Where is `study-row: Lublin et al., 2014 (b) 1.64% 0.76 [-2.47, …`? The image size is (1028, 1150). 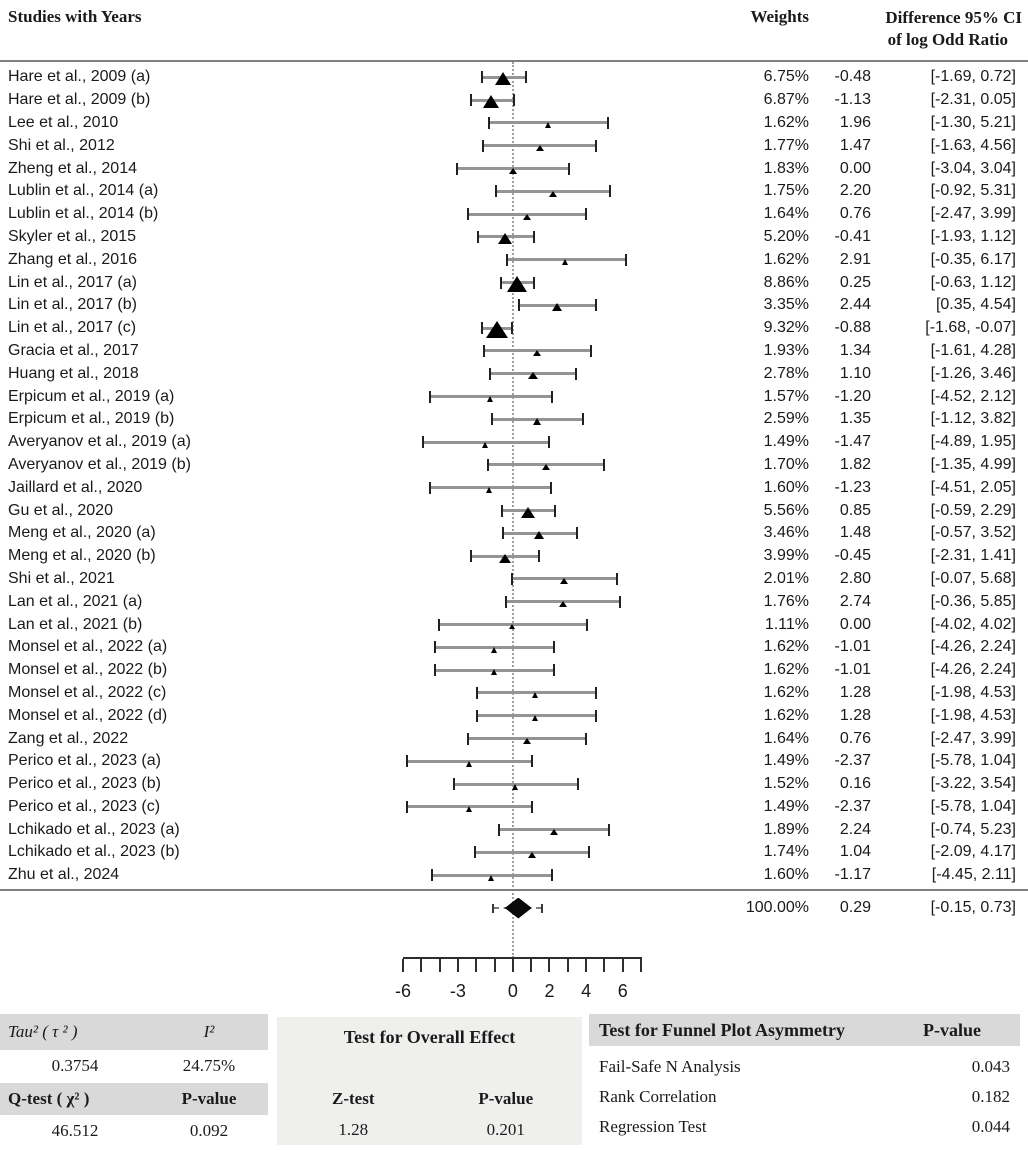 study-row: Lublin et al., 2014 (b) 1.64% 0.76 [-2.47, … is located at coordinates (514, 214).